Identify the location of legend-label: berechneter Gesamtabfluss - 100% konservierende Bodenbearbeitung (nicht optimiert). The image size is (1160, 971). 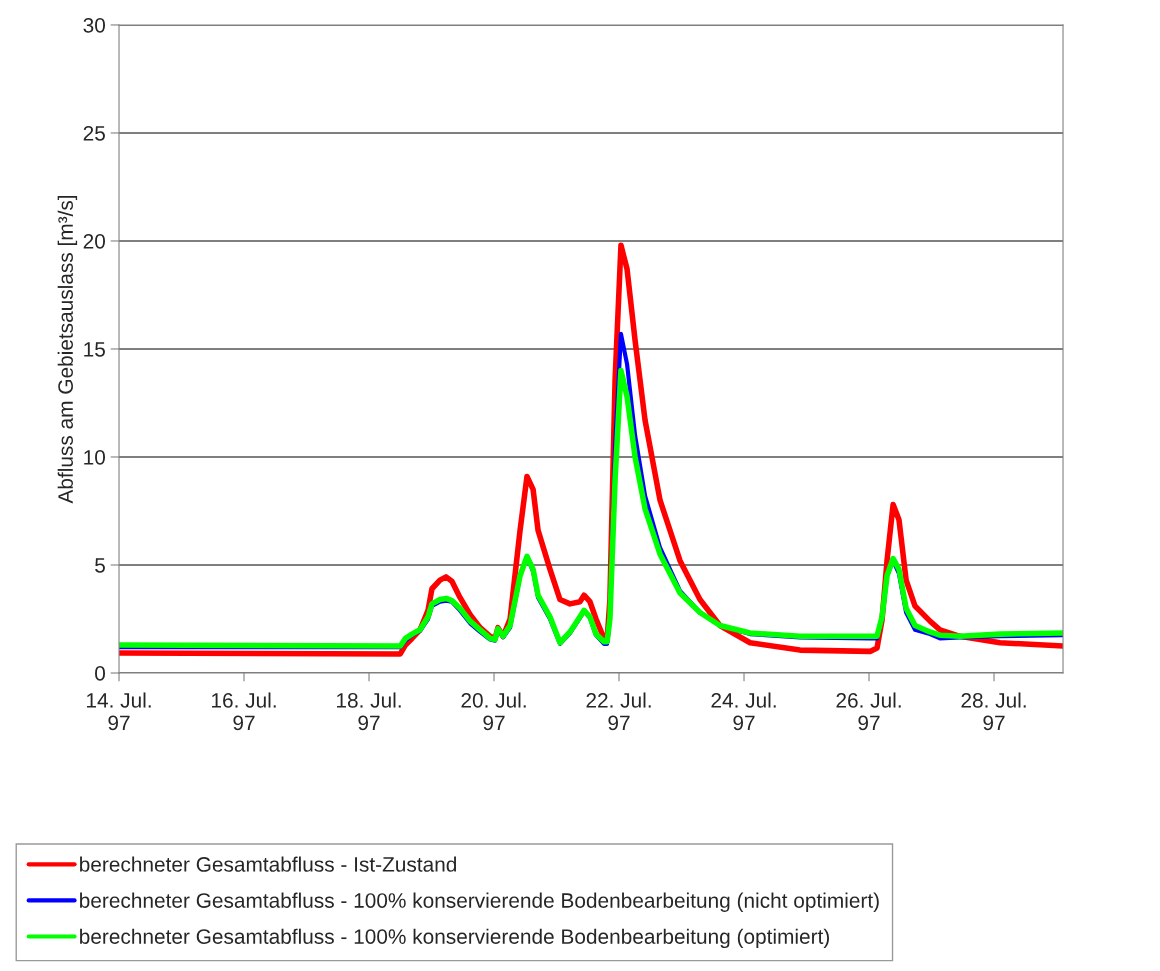
(479, 902).